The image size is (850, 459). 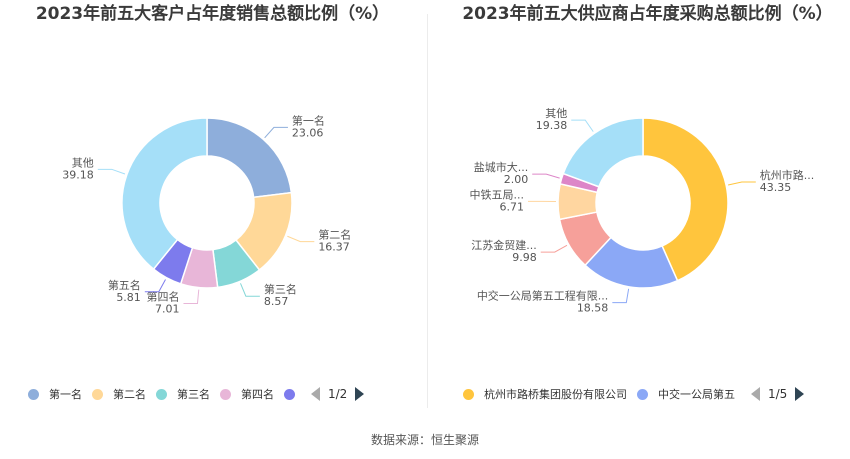 What do you see at coordinates (152, 394) in the screenshot?
I see `legend-items: 第一名 第二名 第三名 第四名` at bounding box center [152, 394].